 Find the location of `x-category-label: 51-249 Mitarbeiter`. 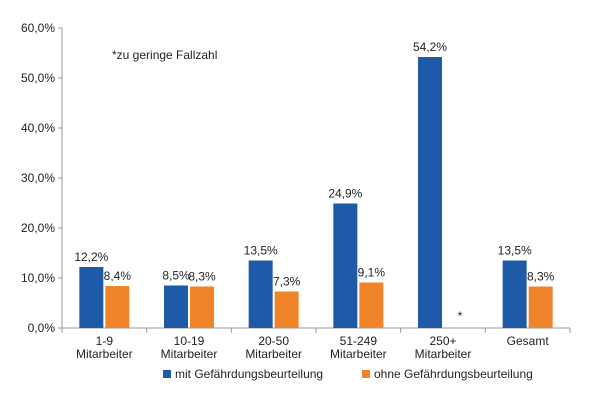

x-category-label: 51-249 Mitarbeiter is located at coordinates (358, 347).